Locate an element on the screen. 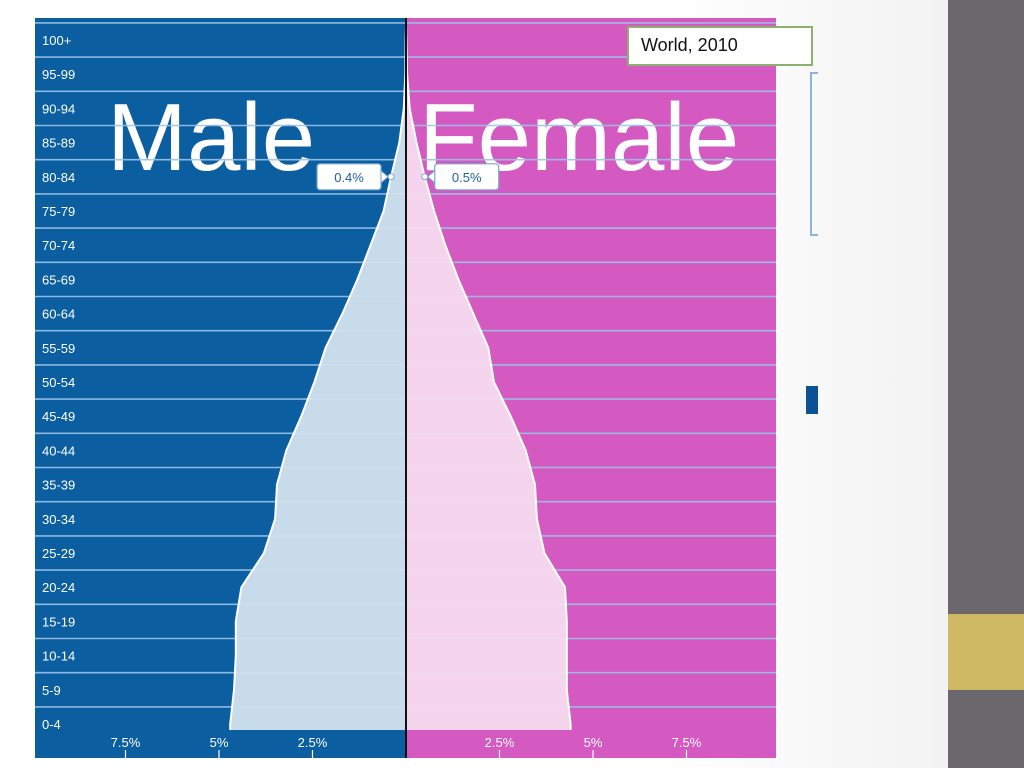 The image size is (1024, 768). age-label-60-64: 60-64 is located at coordinates (58, 314).